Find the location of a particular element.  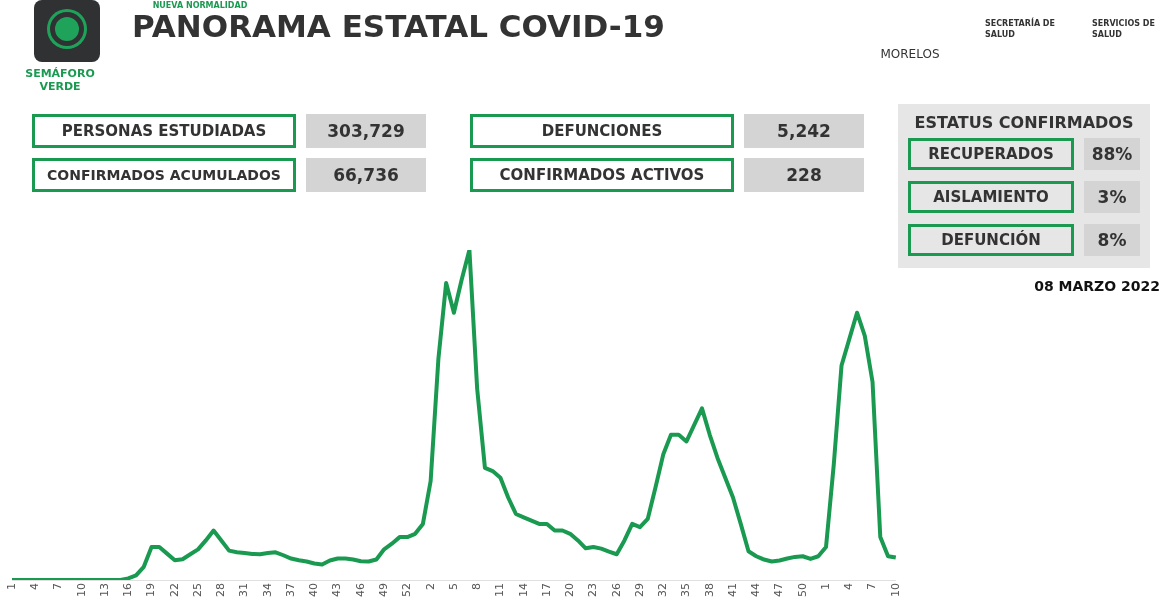

x-tick-label: 40 is located at coordinates (314, 590).